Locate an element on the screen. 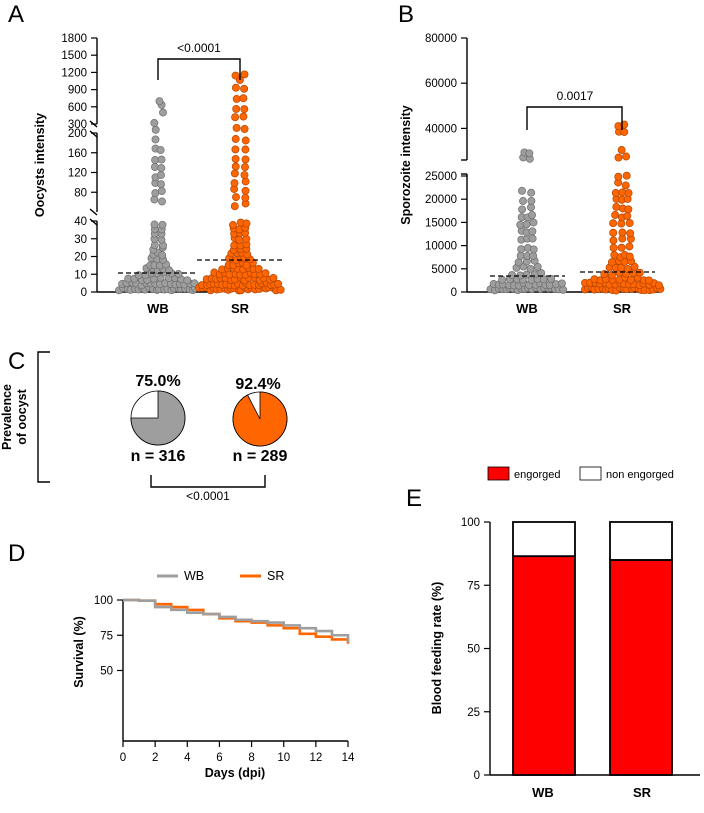 The width and height of the screenshot is (704, 813). pie-sr-n: n = 289 is located at coordinates (260, 456).